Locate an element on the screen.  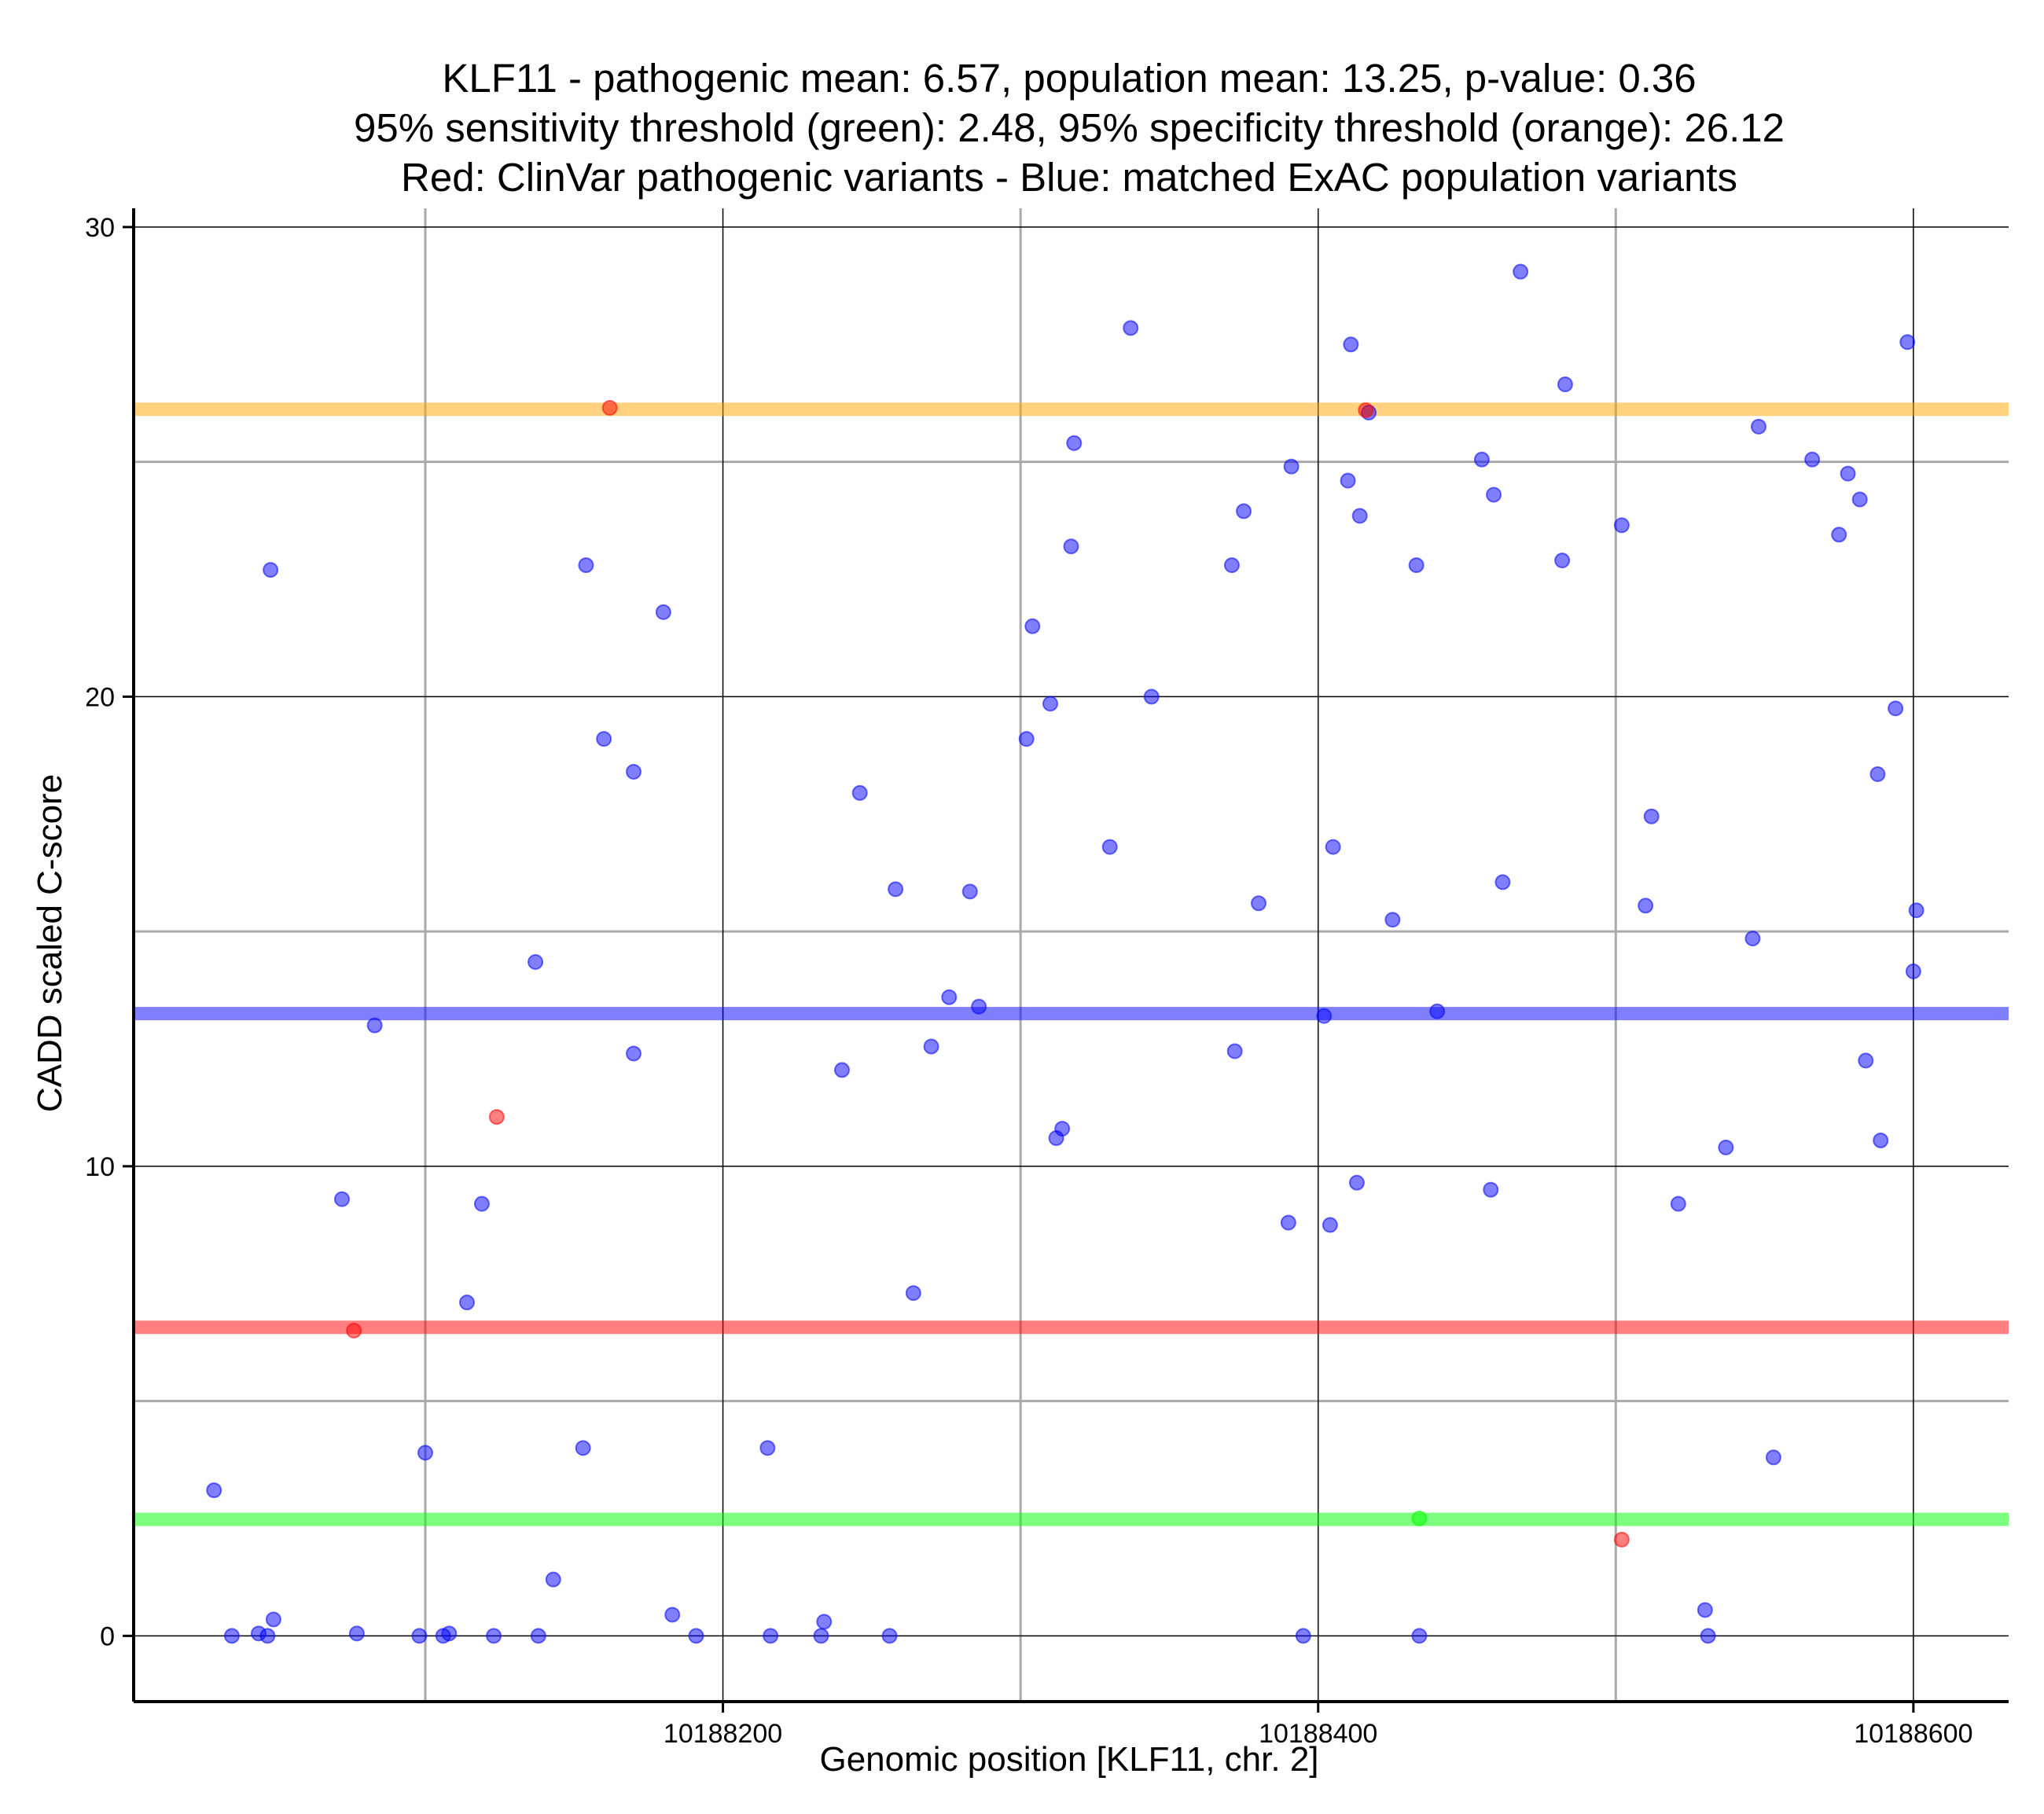
y-tick-label: 0 is located at coordinates (108, 1636).